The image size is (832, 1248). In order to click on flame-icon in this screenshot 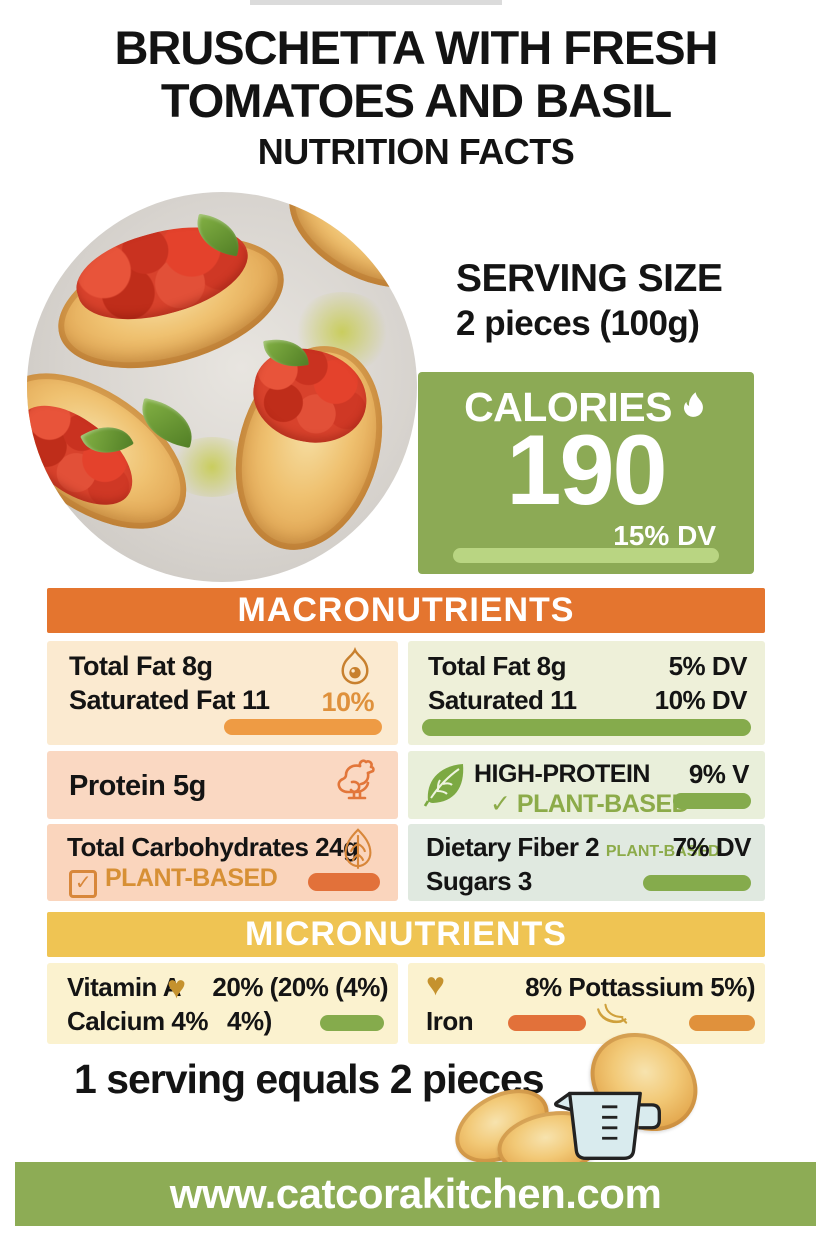, I will do `click(694, 408)`.